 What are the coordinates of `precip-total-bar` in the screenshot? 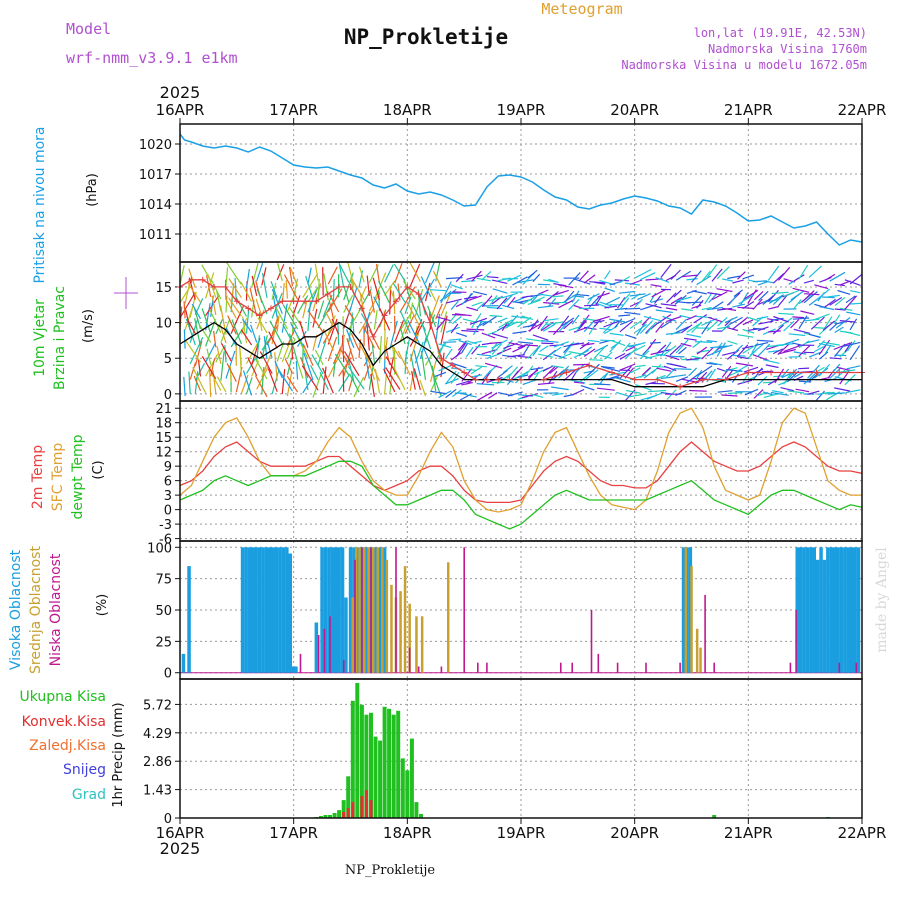 It's located at (393, 766).